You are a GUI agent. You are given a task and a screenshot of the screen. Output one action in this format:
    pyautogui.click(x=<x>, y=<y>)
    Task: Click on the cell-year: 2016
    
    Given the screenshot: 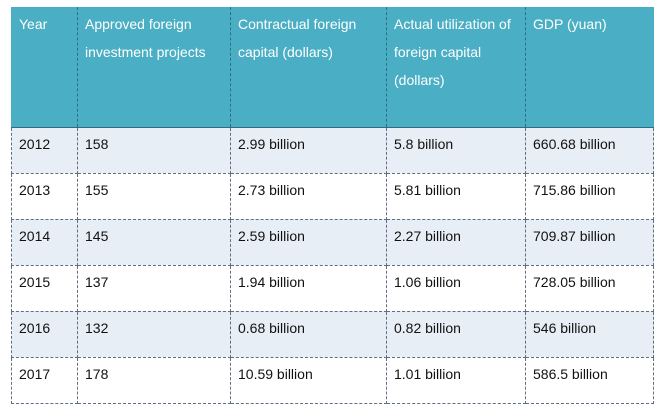 What is the action you would take?
    pyautogui.click(x=44, y=334)
    